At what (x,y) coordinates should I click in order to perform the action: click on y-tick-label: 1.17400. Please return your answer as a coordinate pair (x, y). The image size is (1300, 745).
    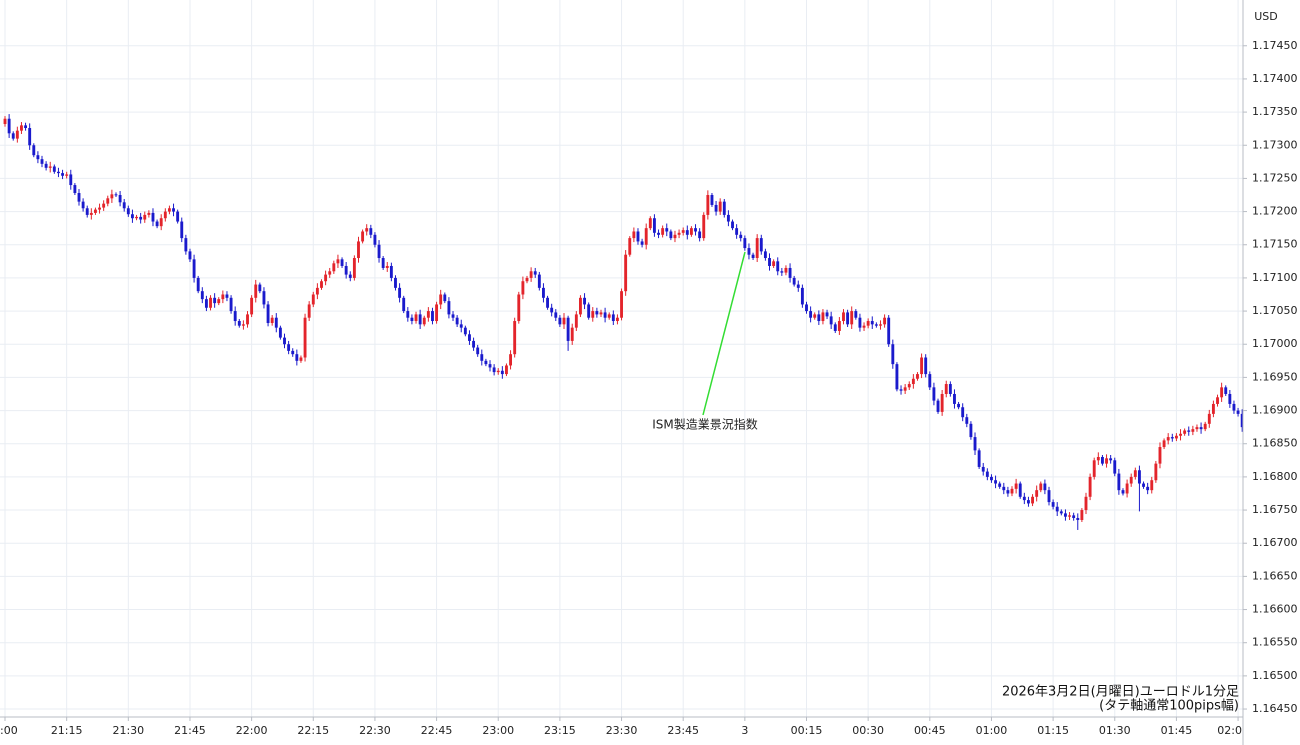
    Looking at the image, I should click on (1275, 78).